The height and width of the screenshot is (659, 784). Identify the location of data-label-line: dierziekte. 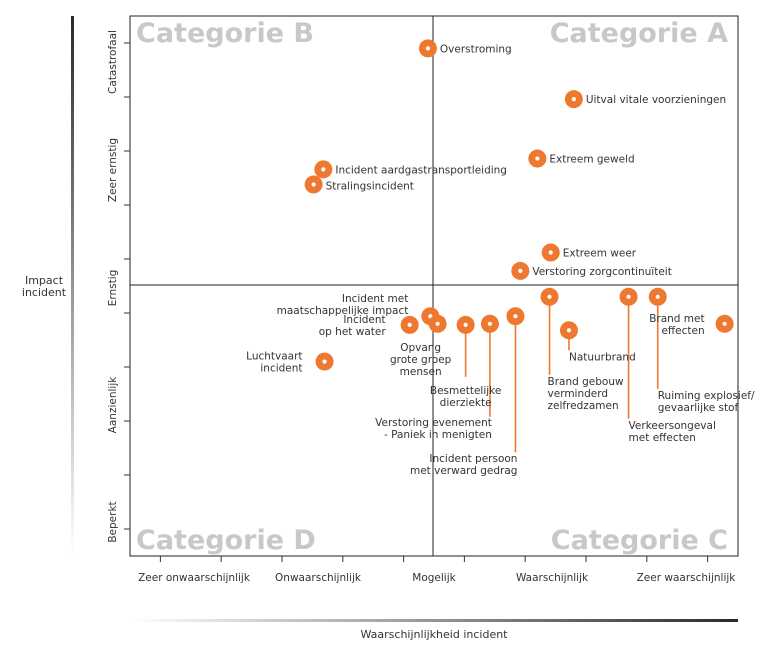
(466, 403).